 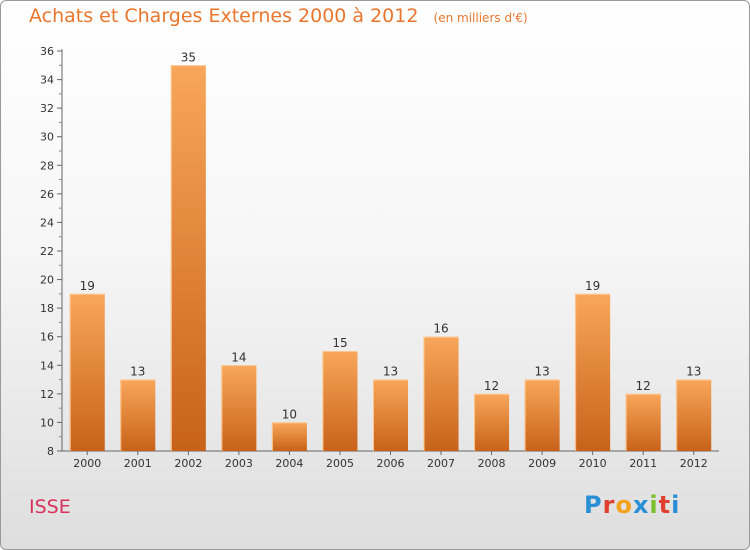 What do you see at coordinates (47, 222) in the screenshot?
I see `y-tick-label: 24` at bounding box center [47, 222].